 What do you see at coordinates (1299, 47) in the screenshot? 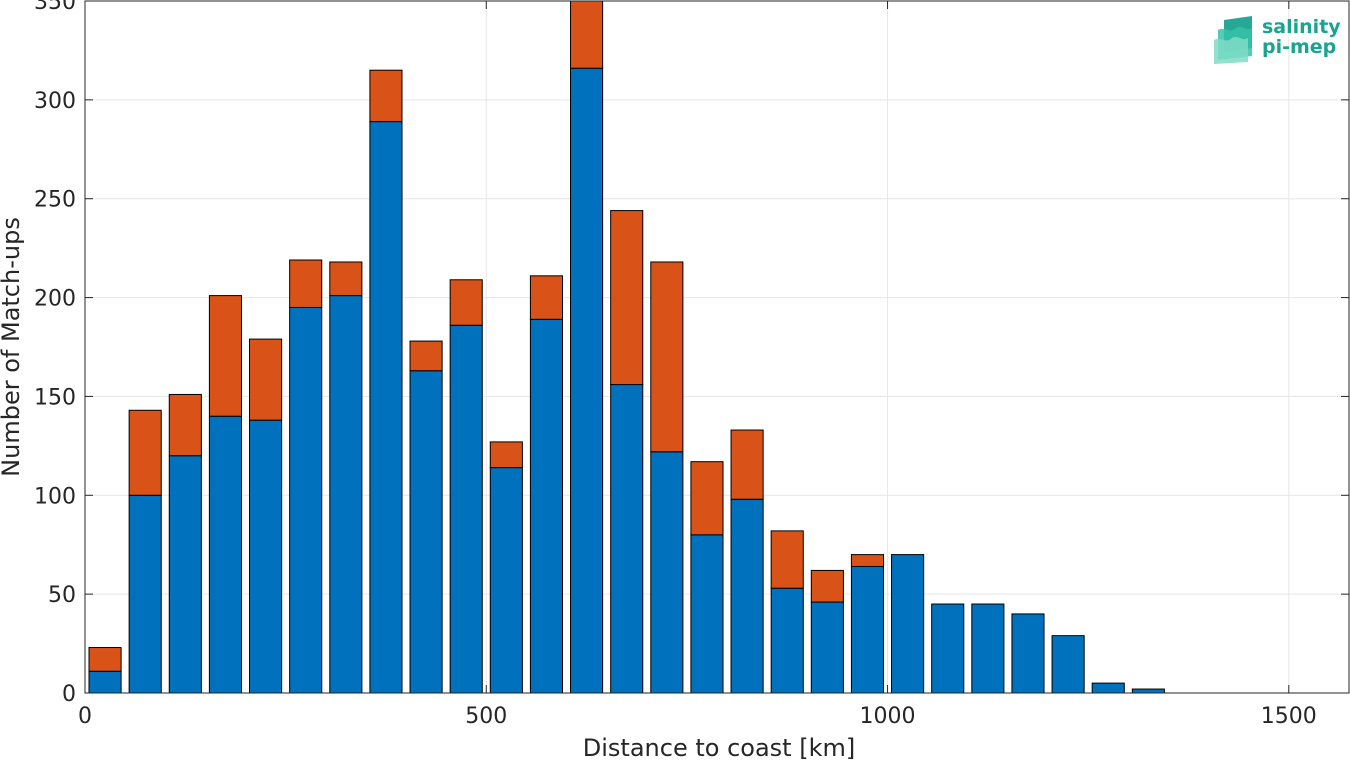
I see `logo-line-2: pi-mep` at bounding box center [1299, 47].